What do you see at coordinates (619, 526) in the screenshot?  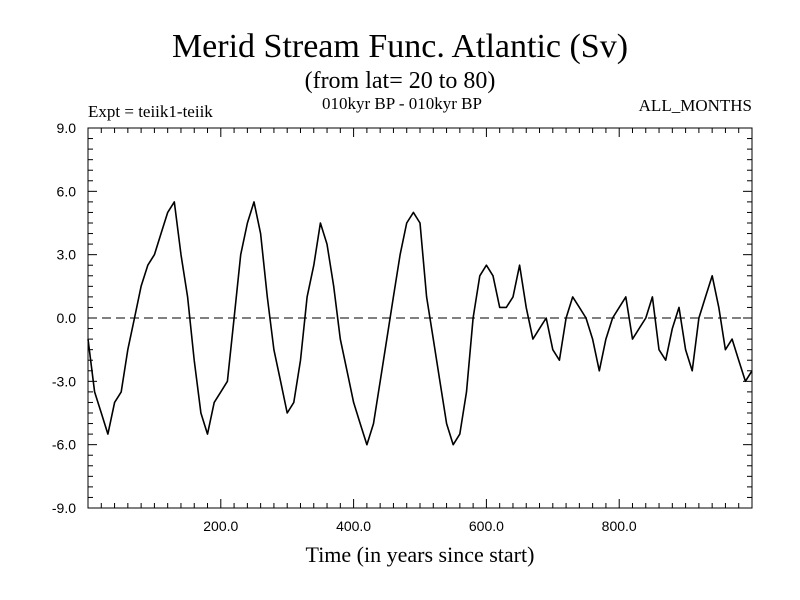 I see `x-tick-label: 800.0` at bounding box center [619, 526].